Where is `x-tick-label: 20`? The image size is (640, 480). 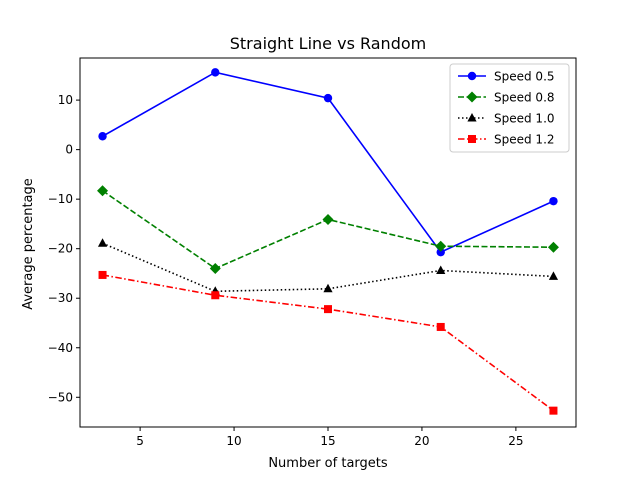 x-tick-label: 20 is located at coordinates (421, 441).